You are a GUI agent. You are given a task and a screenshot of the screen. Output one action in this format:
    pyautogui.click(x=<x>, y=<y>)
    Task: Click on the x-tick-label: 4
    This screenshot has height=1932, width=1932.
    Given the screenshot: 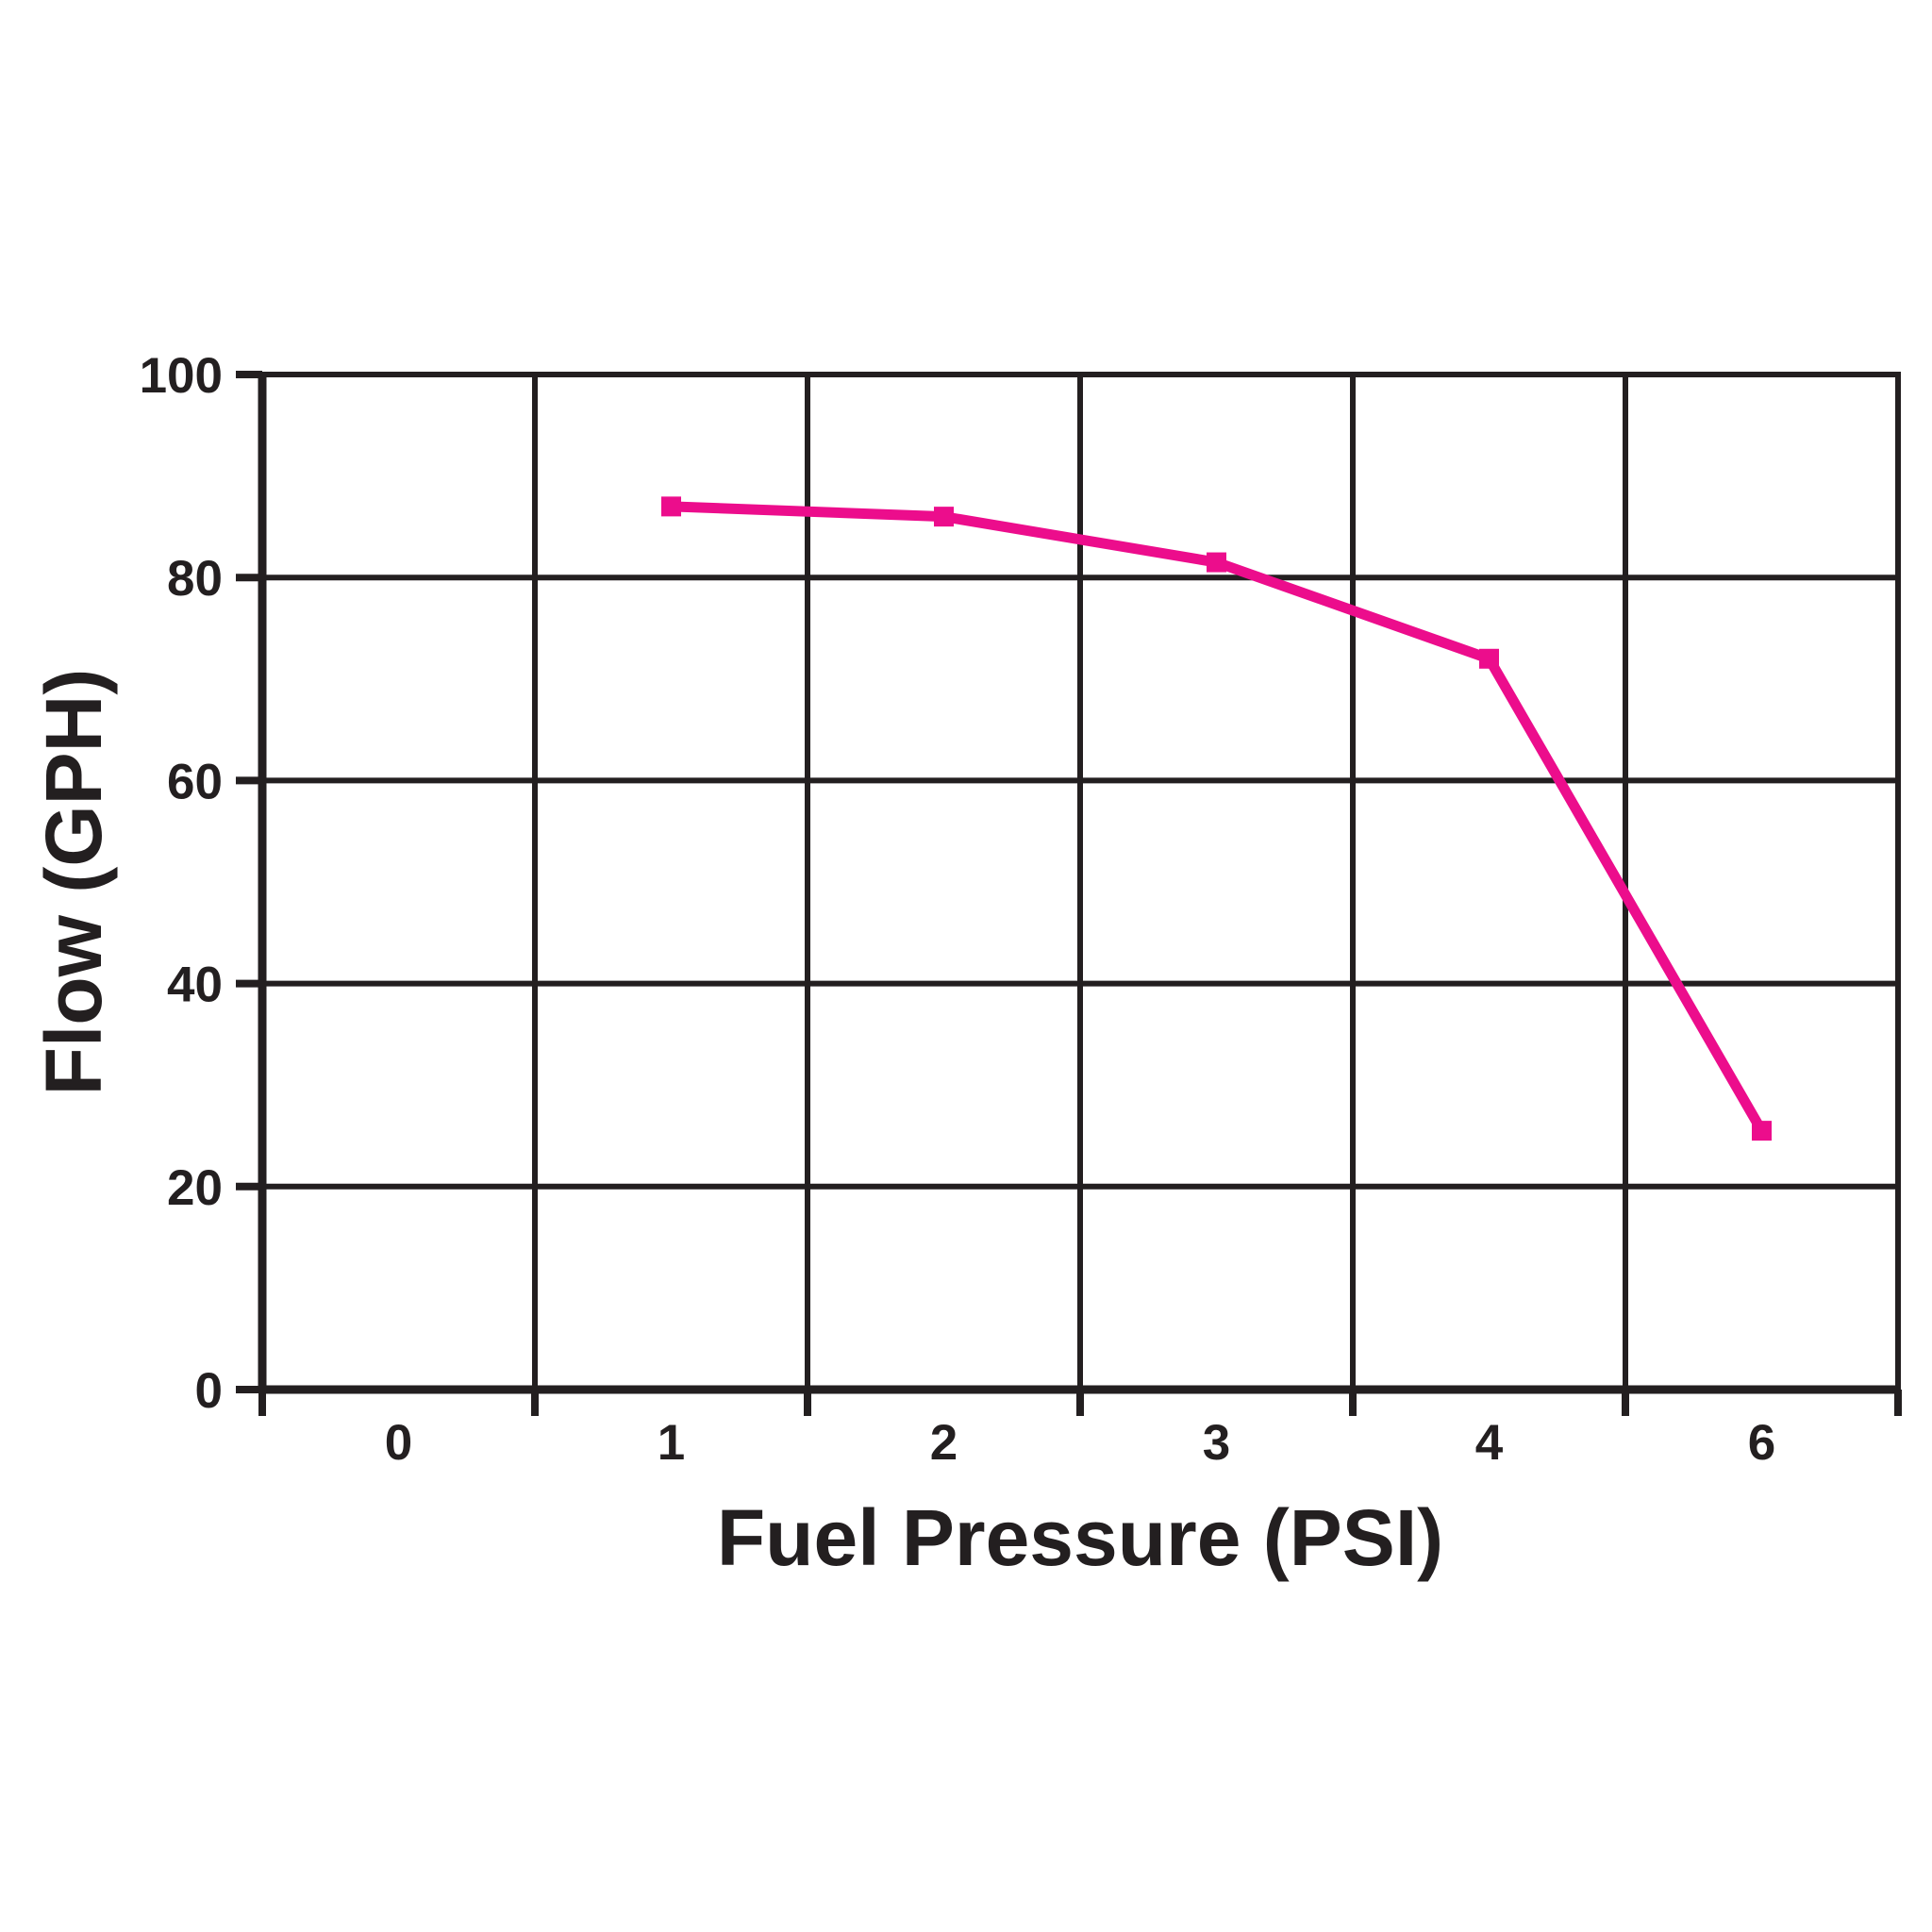 What is the action you would take?
    pyautogui.click(x=1490, y=1443)
    